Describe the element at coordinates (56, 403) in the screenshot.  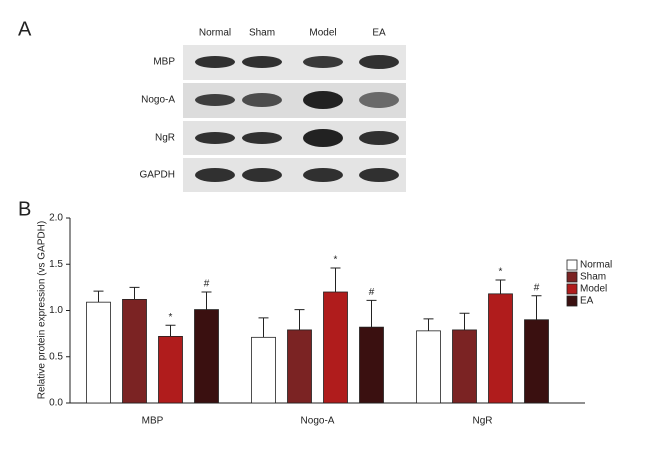
I see `y-tick-label: 0.0` at that location.